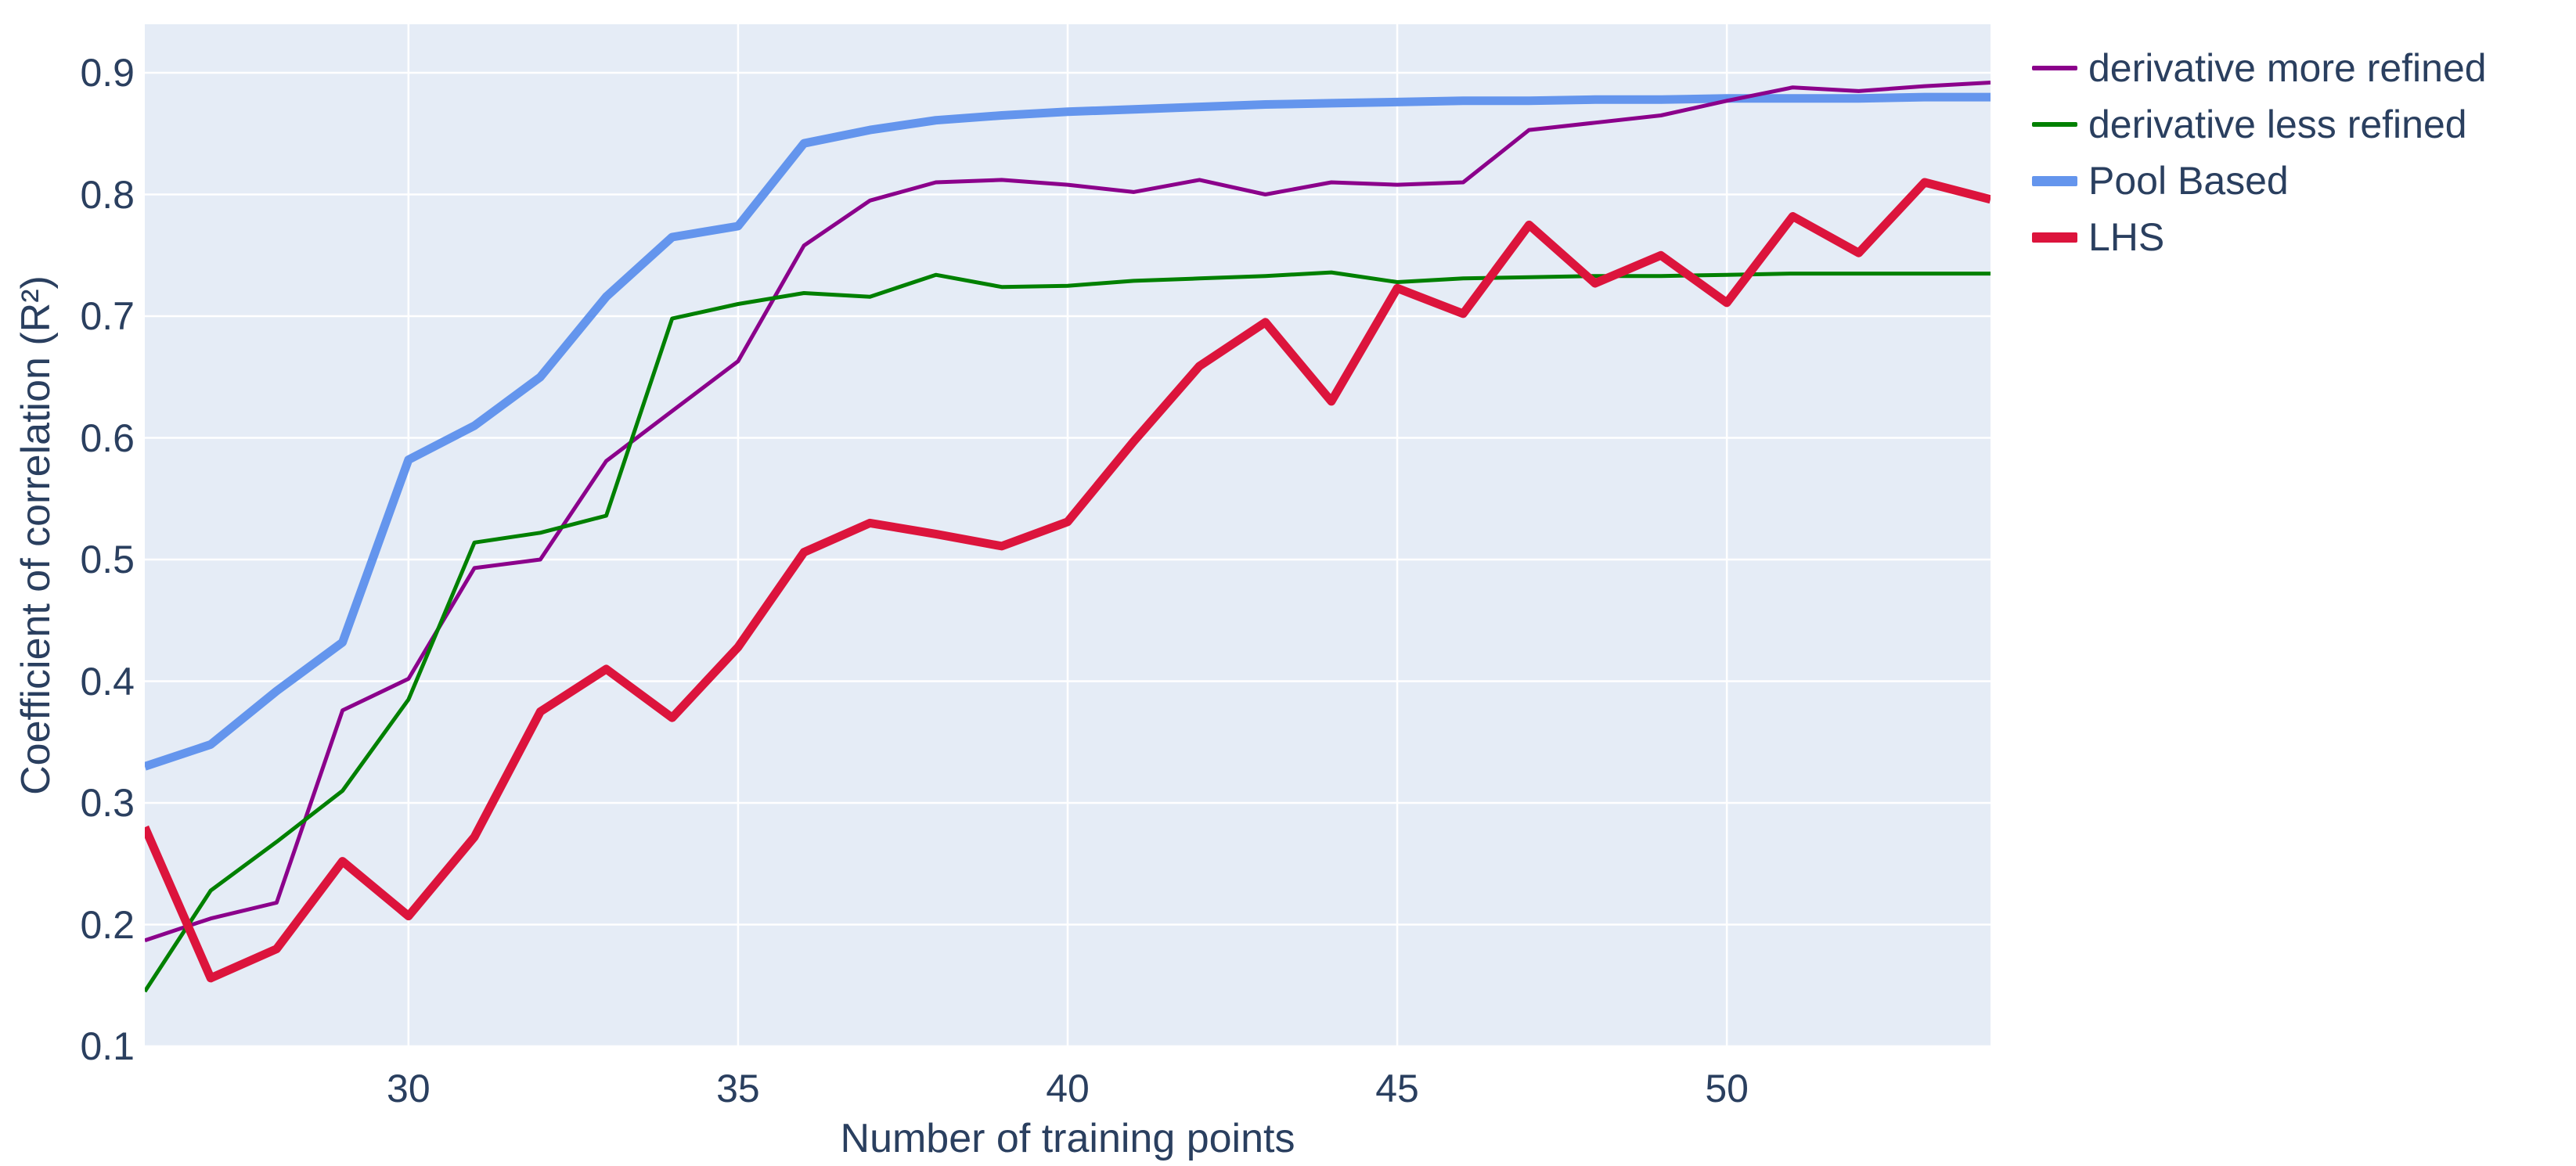  Describe the element at coordinates (1067, 1138) in the screenshot. I see `x-axis-title: Number of training points` at that location.